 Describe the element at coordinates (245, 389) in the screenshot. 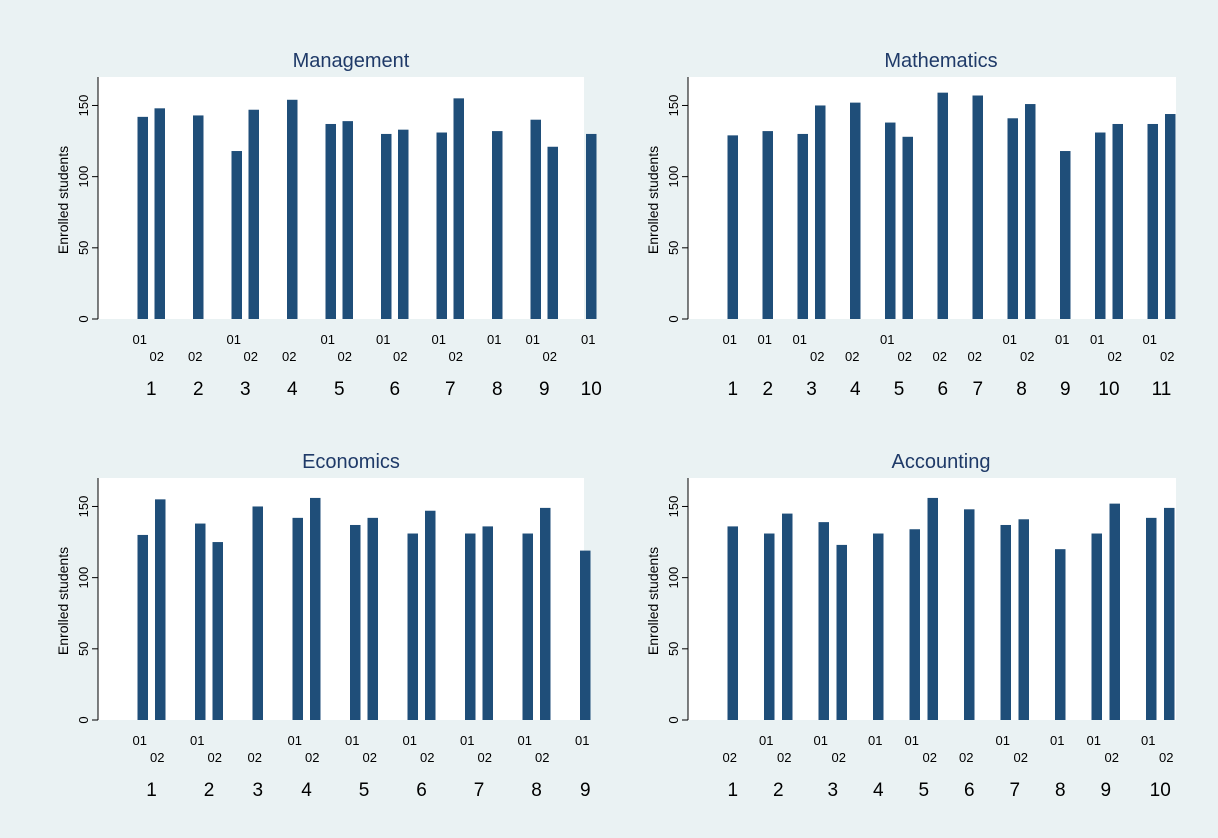

I see `group-label: 3` at that location.